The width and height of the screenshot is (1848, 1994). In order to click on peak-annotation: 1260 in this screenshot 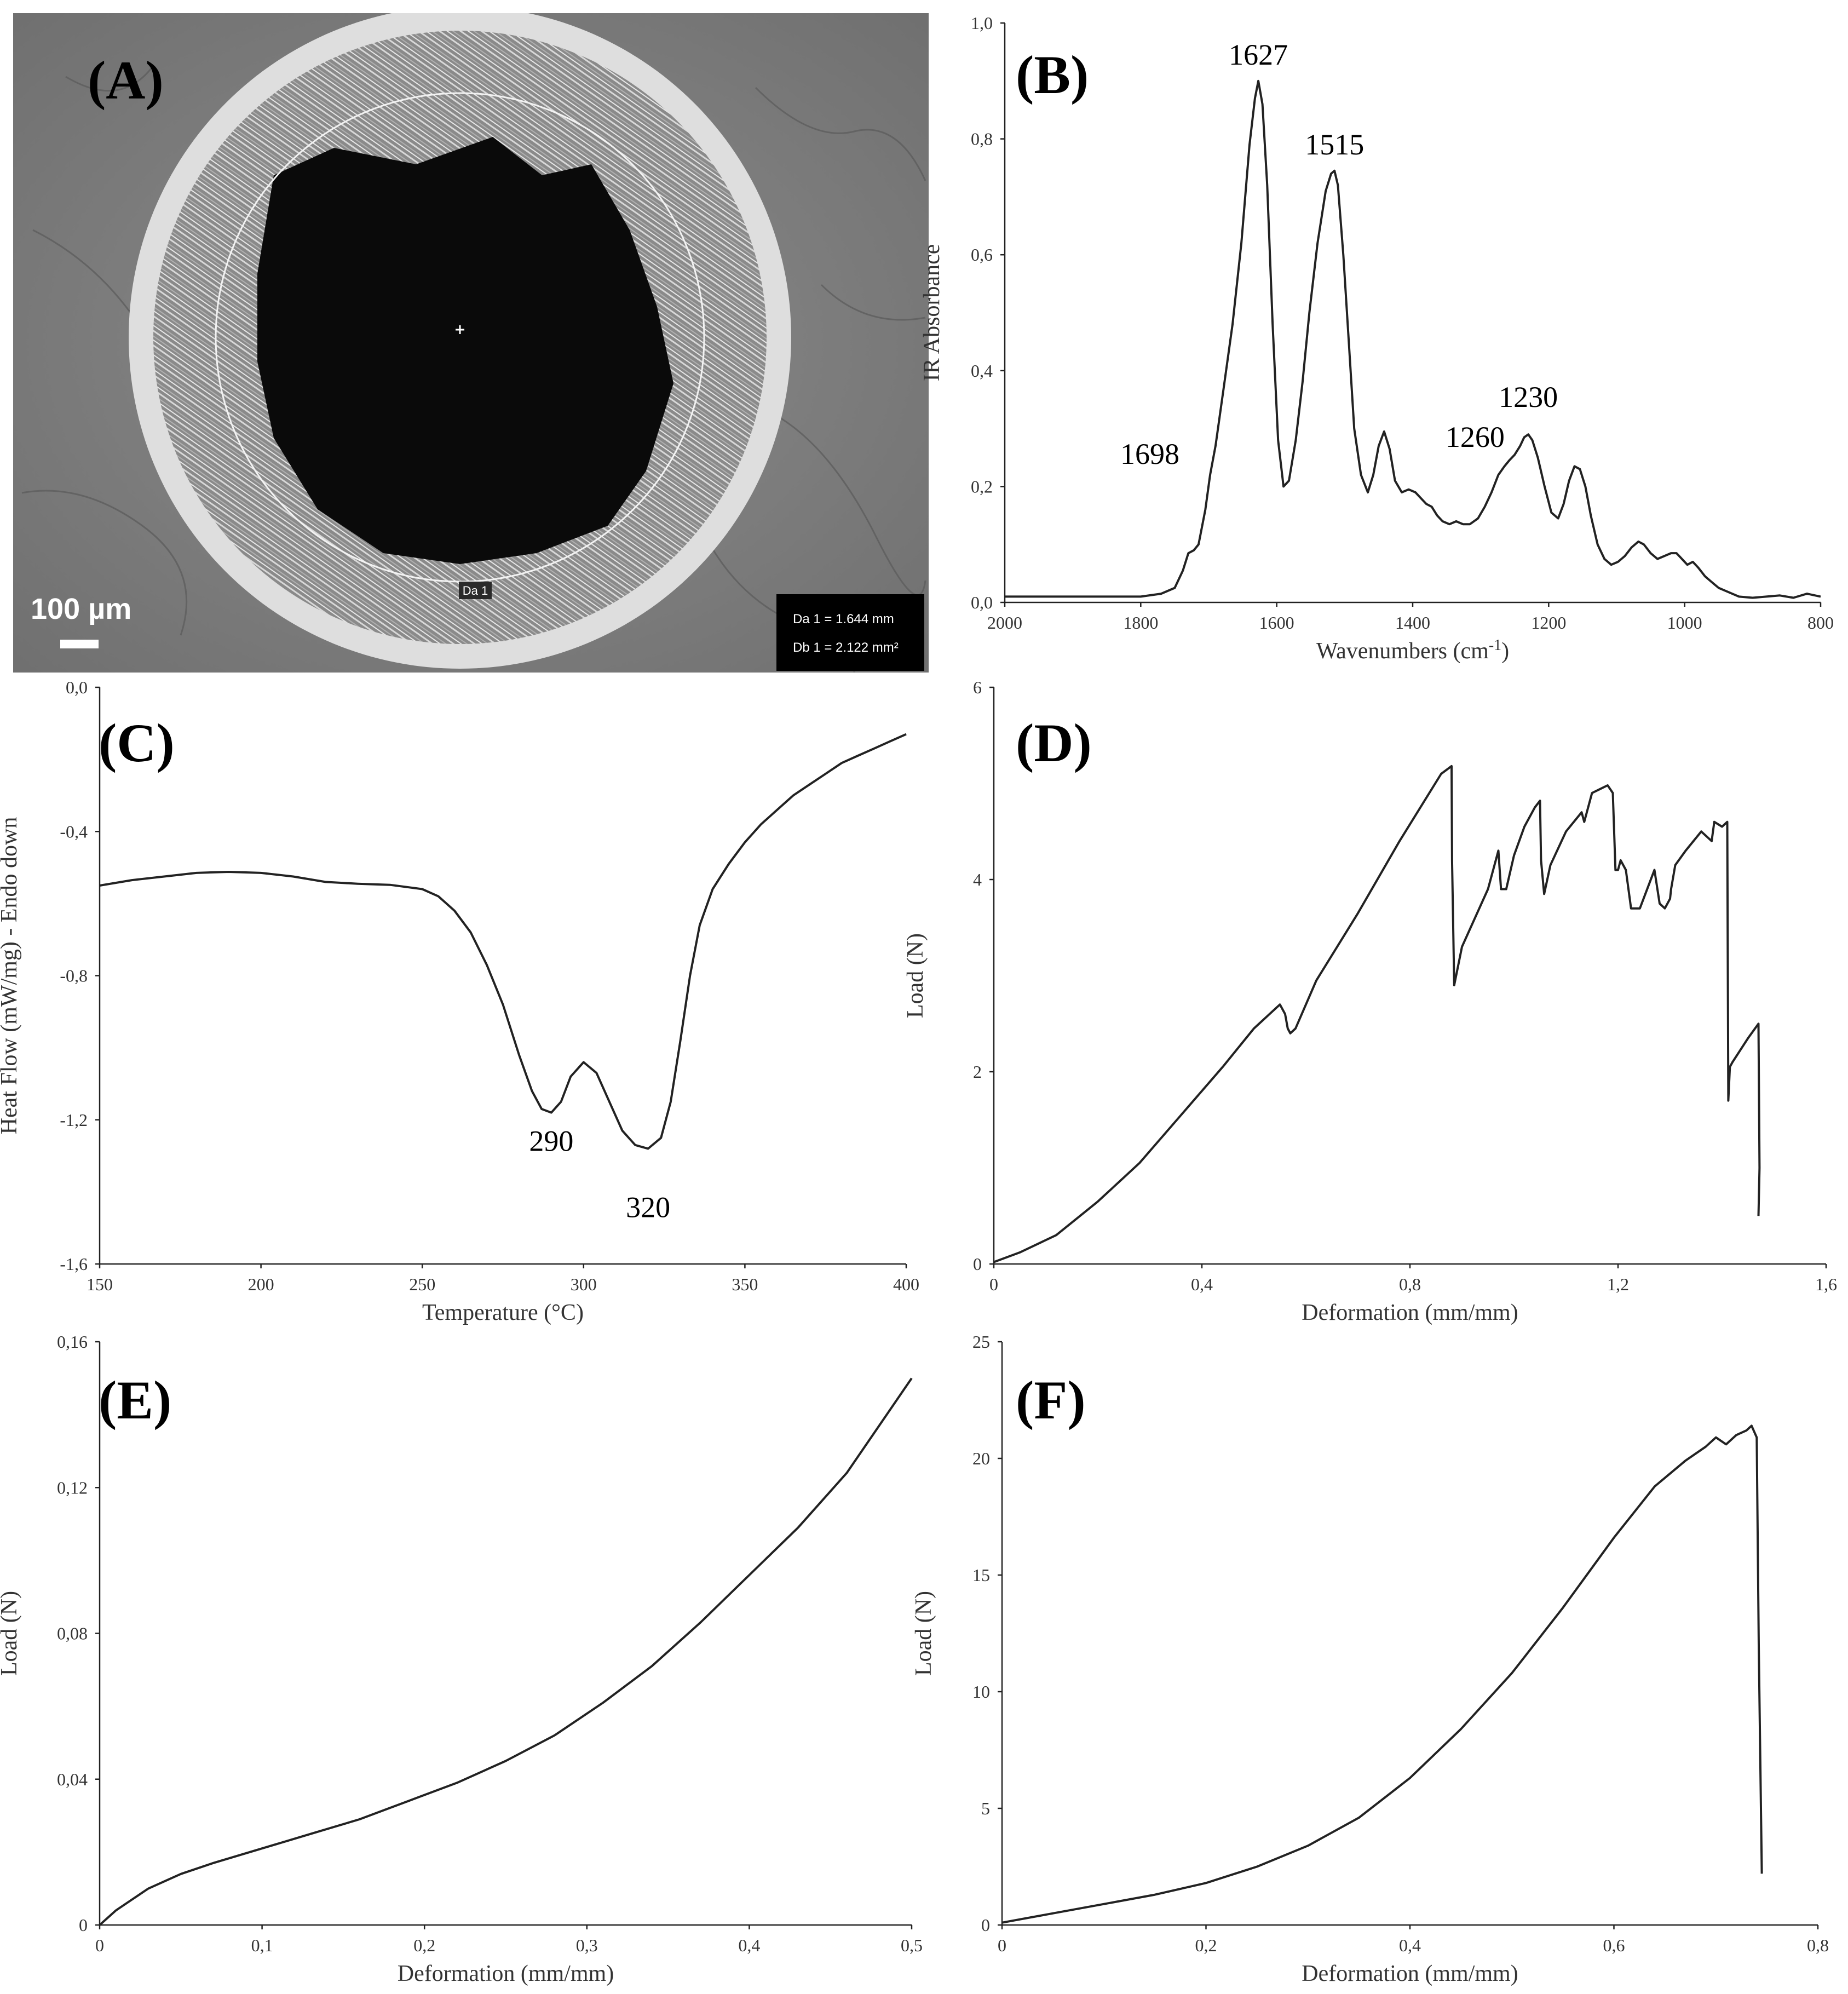, I will do `click(1475, 437)`.